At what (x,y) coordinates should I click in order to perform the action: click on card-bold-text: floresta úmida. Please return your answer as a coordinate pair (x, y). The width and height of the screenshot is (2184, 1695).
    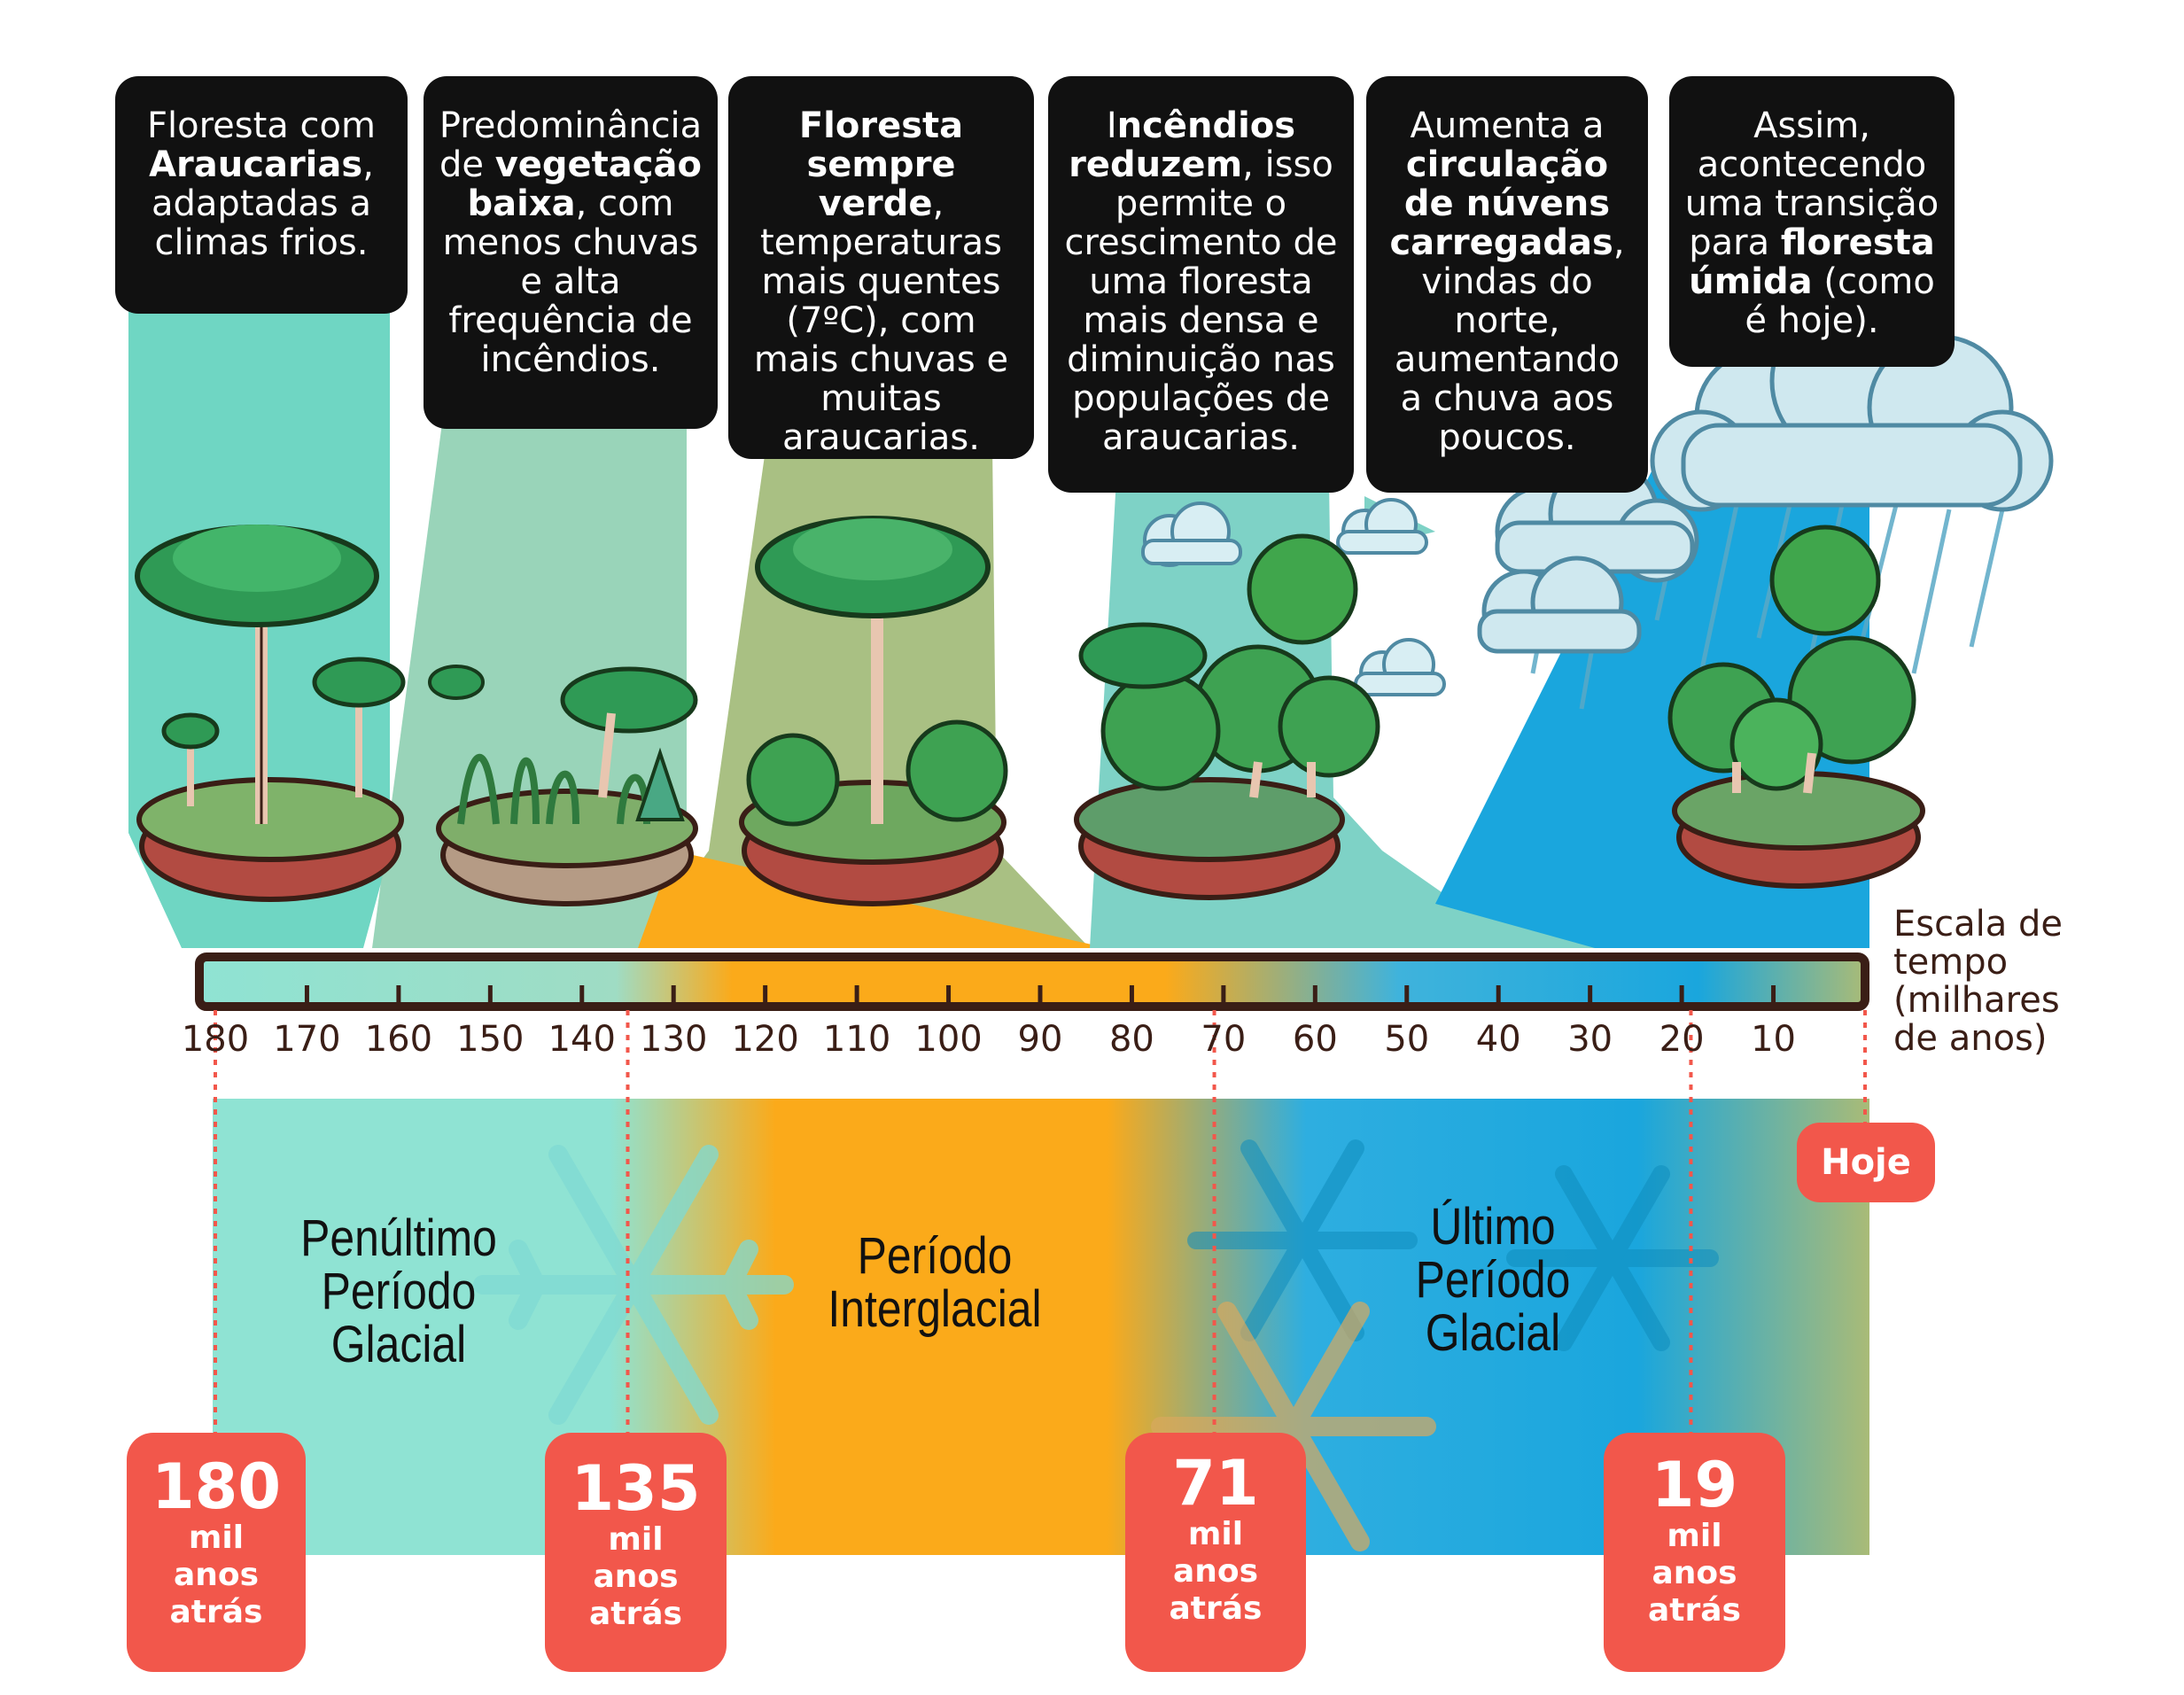
    Looking at the image, I should click on (1812, 262).